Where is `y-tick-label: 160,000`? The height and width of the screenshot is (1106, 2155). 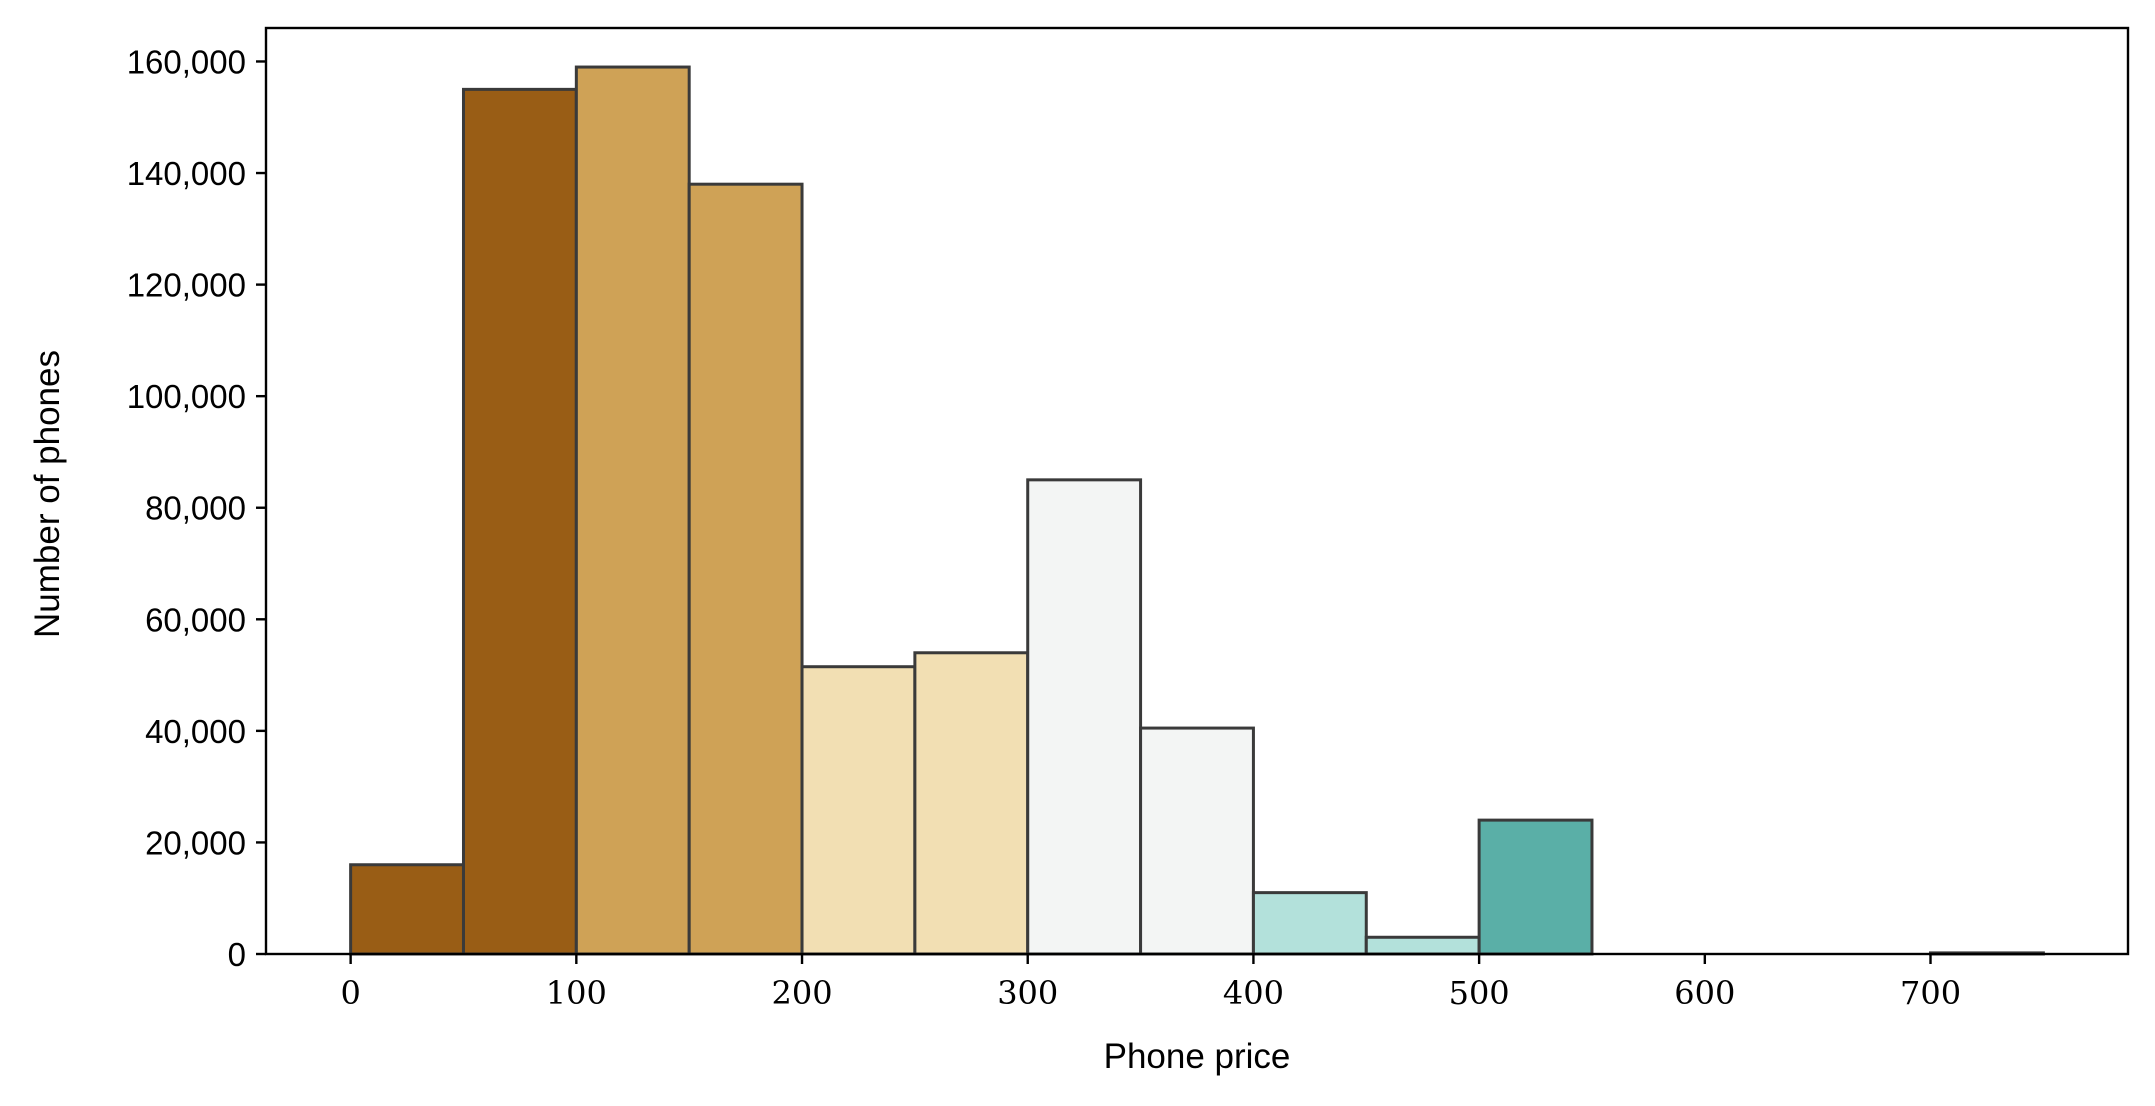 y-tick-label: 160,000 is located at coordinates (186, 61).